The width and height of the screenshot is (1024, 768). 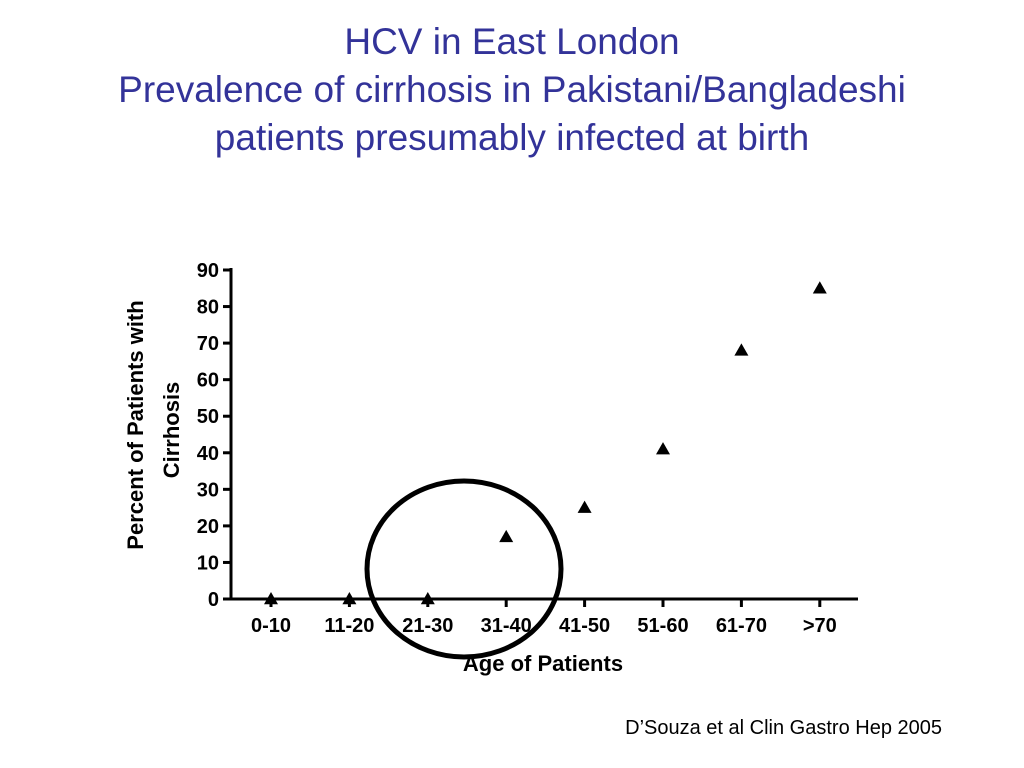 I want to click on x-axis: 0-10 11-20 21-30 31-40 41-50 51-60 61-70 >70, so click(x=544, y=617).